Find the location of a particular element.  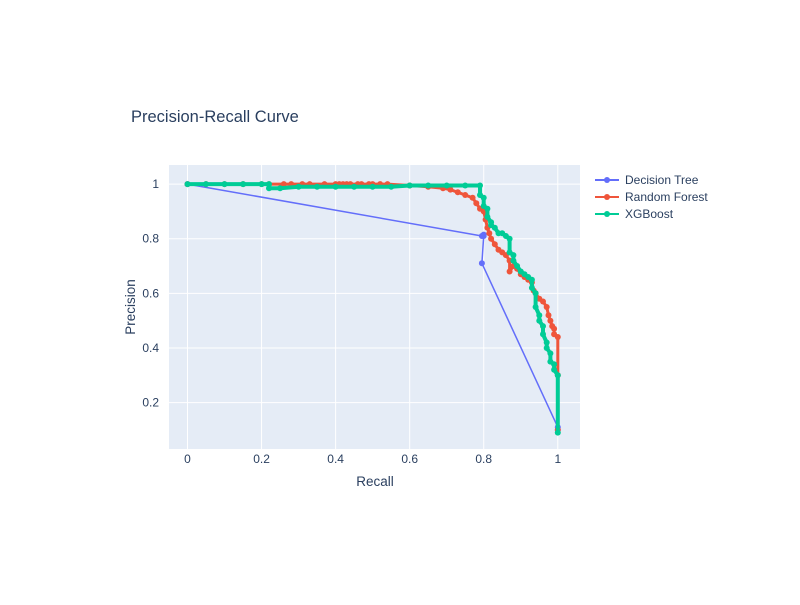

x-tick-label: 1 is located at coordinates (557, 459).